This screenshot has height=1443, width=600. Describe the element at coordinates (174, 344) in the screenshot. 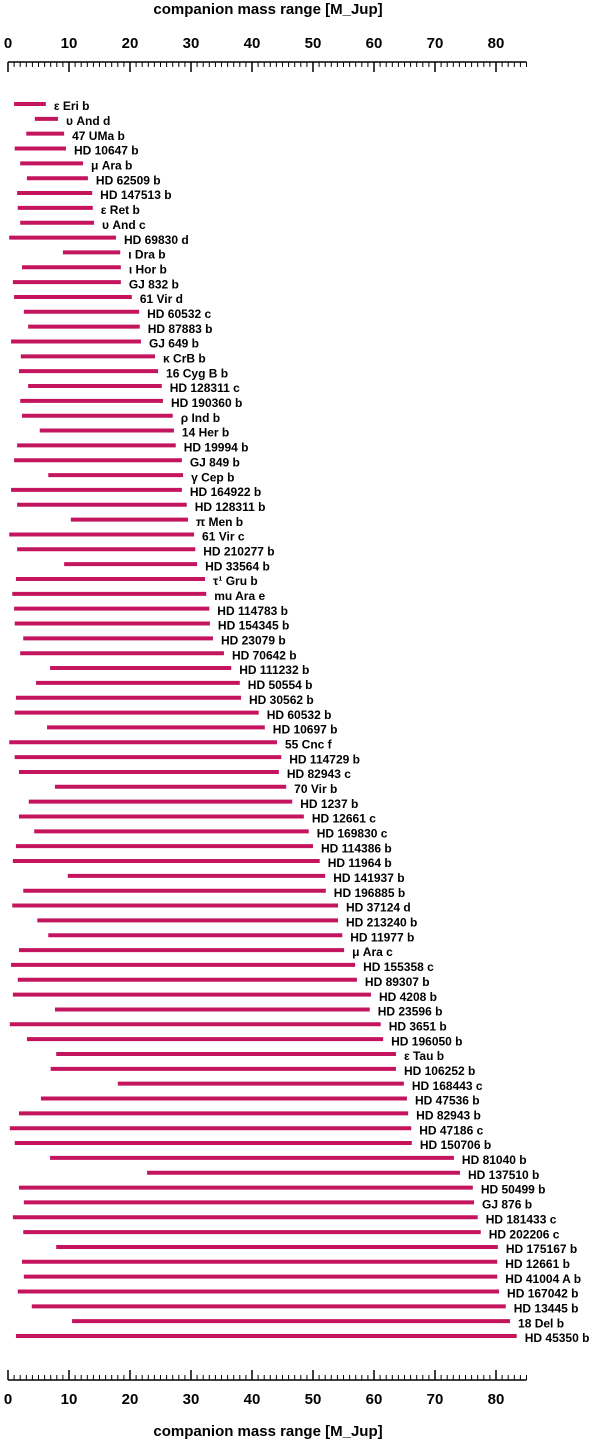

I see `bar-label: GJ 649 b` at that location.